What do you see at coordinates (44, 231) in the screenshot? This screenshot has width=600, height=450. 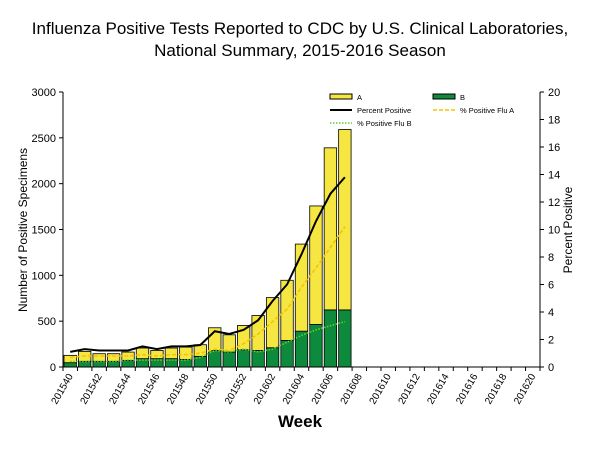 I see `y-tick-label: 1500` at bounding box center [44, 231].